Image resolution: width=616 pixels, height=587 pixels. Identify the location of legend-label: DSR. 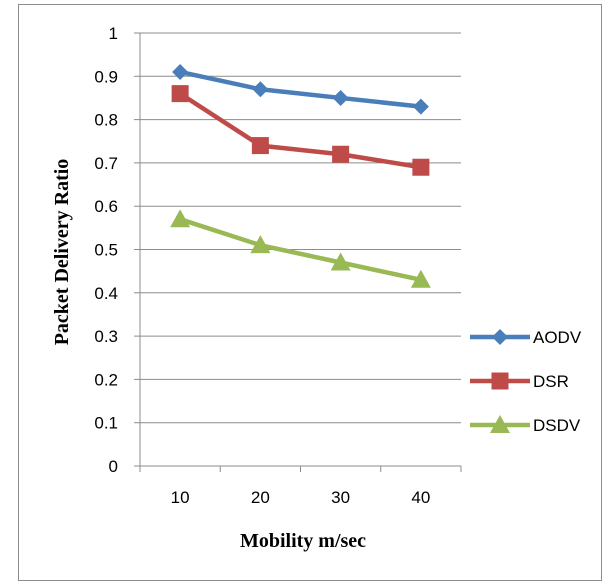
(551, 381).